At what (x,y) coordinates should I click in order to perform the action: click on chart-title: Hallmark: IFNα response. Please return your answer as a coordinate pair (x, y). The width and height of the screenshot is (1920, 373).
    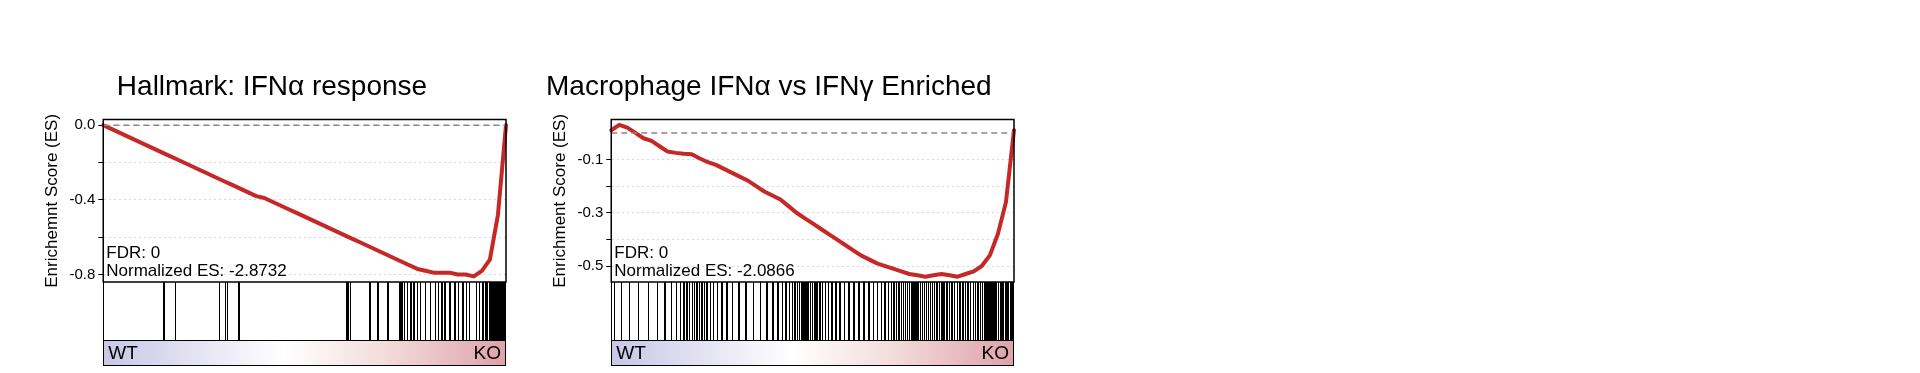
    Looking at the image, I should click on (272, 85).